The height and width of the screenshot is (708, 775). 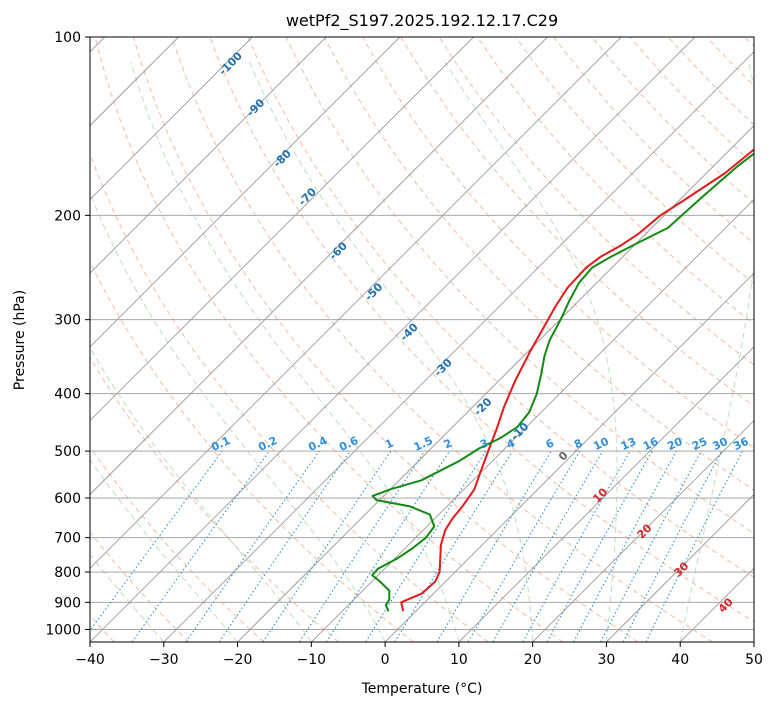 I want to click on y-tick-label: 300, so click(x=67, y=321).